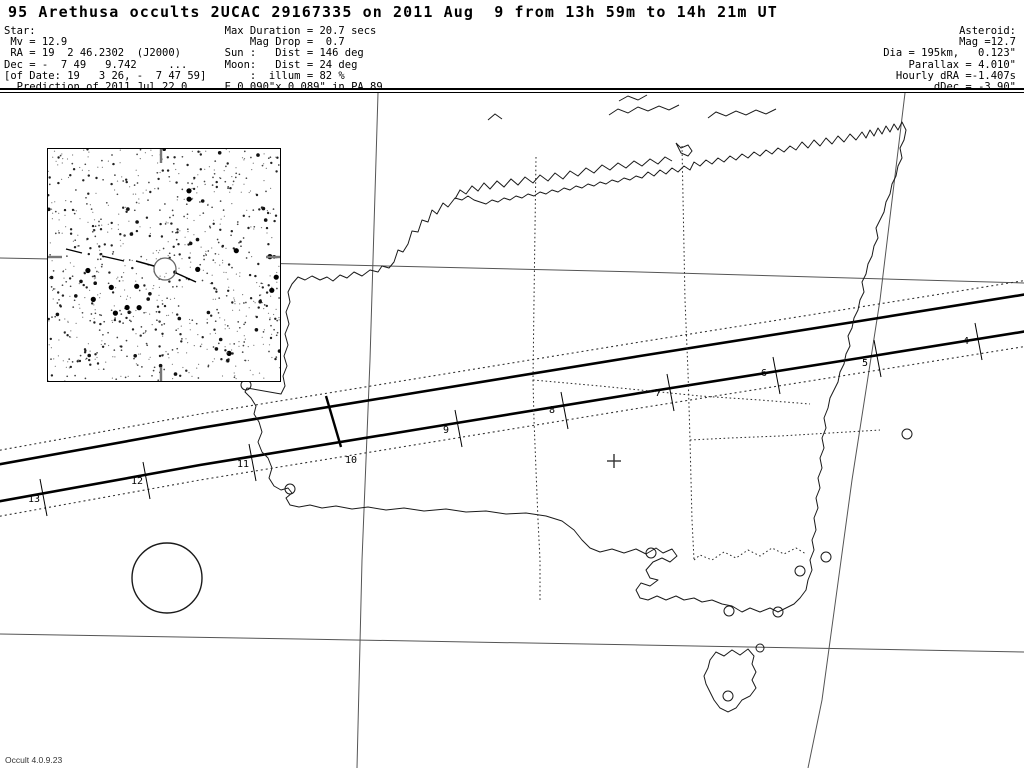  I want to click on header-divider-thick, so click(512, 89).